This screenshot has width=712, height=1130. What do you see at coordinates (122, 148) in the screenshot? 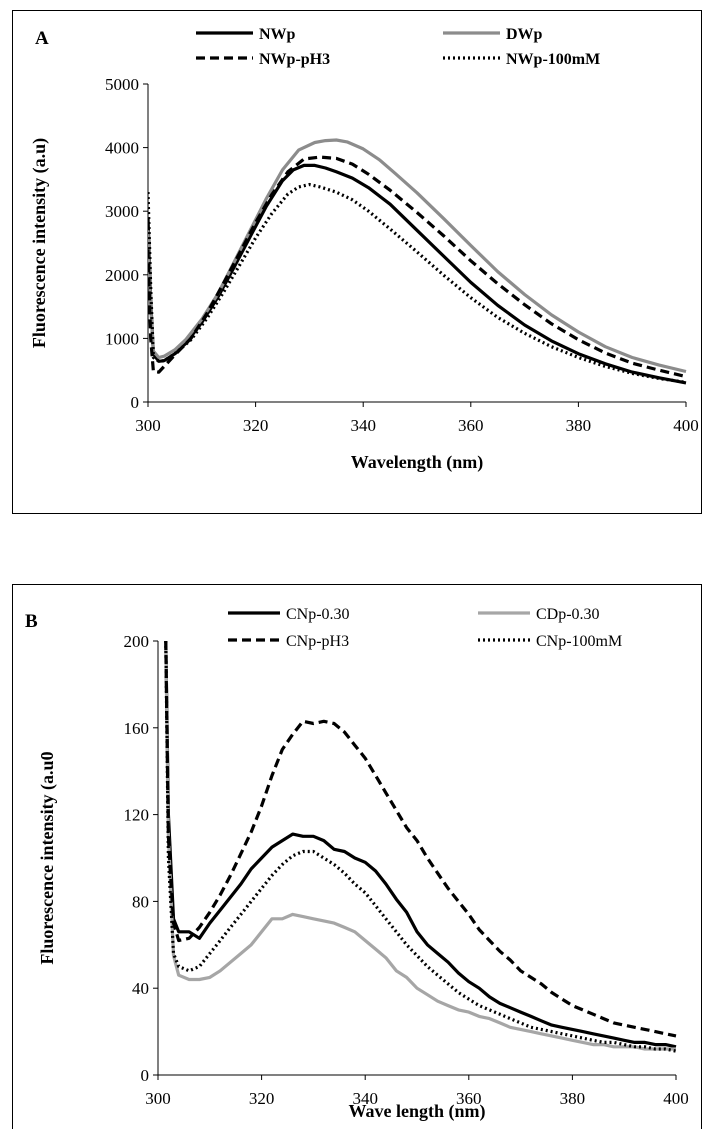
I see `chart-a-y-tick-label: 4000` at bounding box center [122, 148].